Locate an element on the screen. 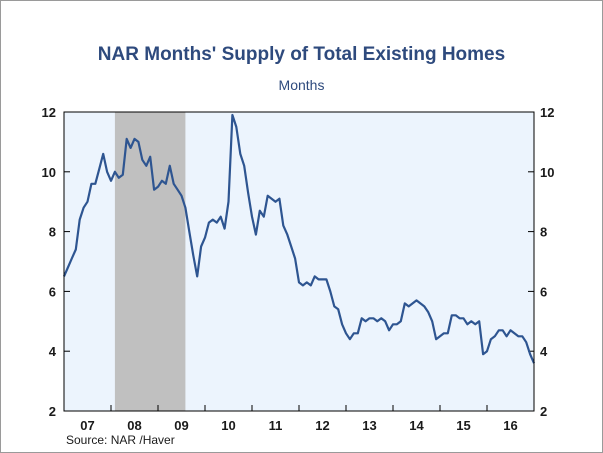 The height and width of the screenshot is (453, 603). x-tick-label: 13 is located at coordinates (369, 425).